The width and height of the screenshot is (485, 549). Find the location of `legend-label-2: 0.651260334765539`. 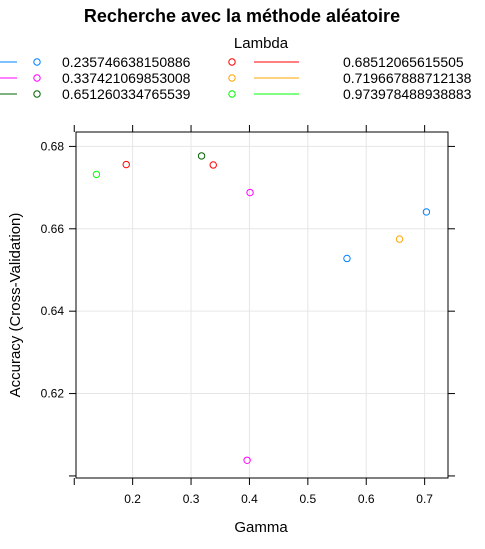

legend-label-2: 0.651260334765539 is located at coordinates (126, 94).